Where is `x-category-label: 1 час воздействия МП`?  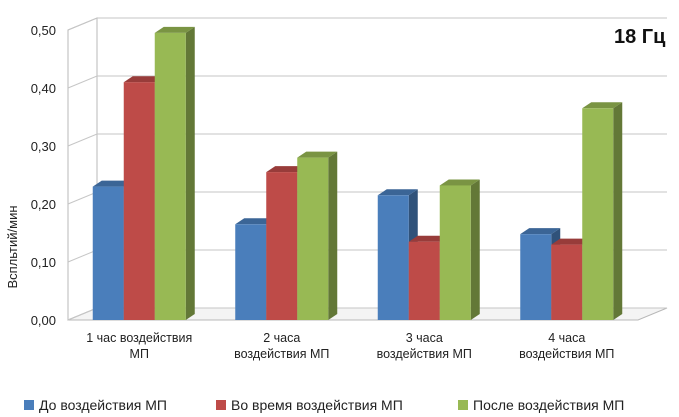 x-category-label: 1 час воздействия МП is located at coordinates (139, 346).